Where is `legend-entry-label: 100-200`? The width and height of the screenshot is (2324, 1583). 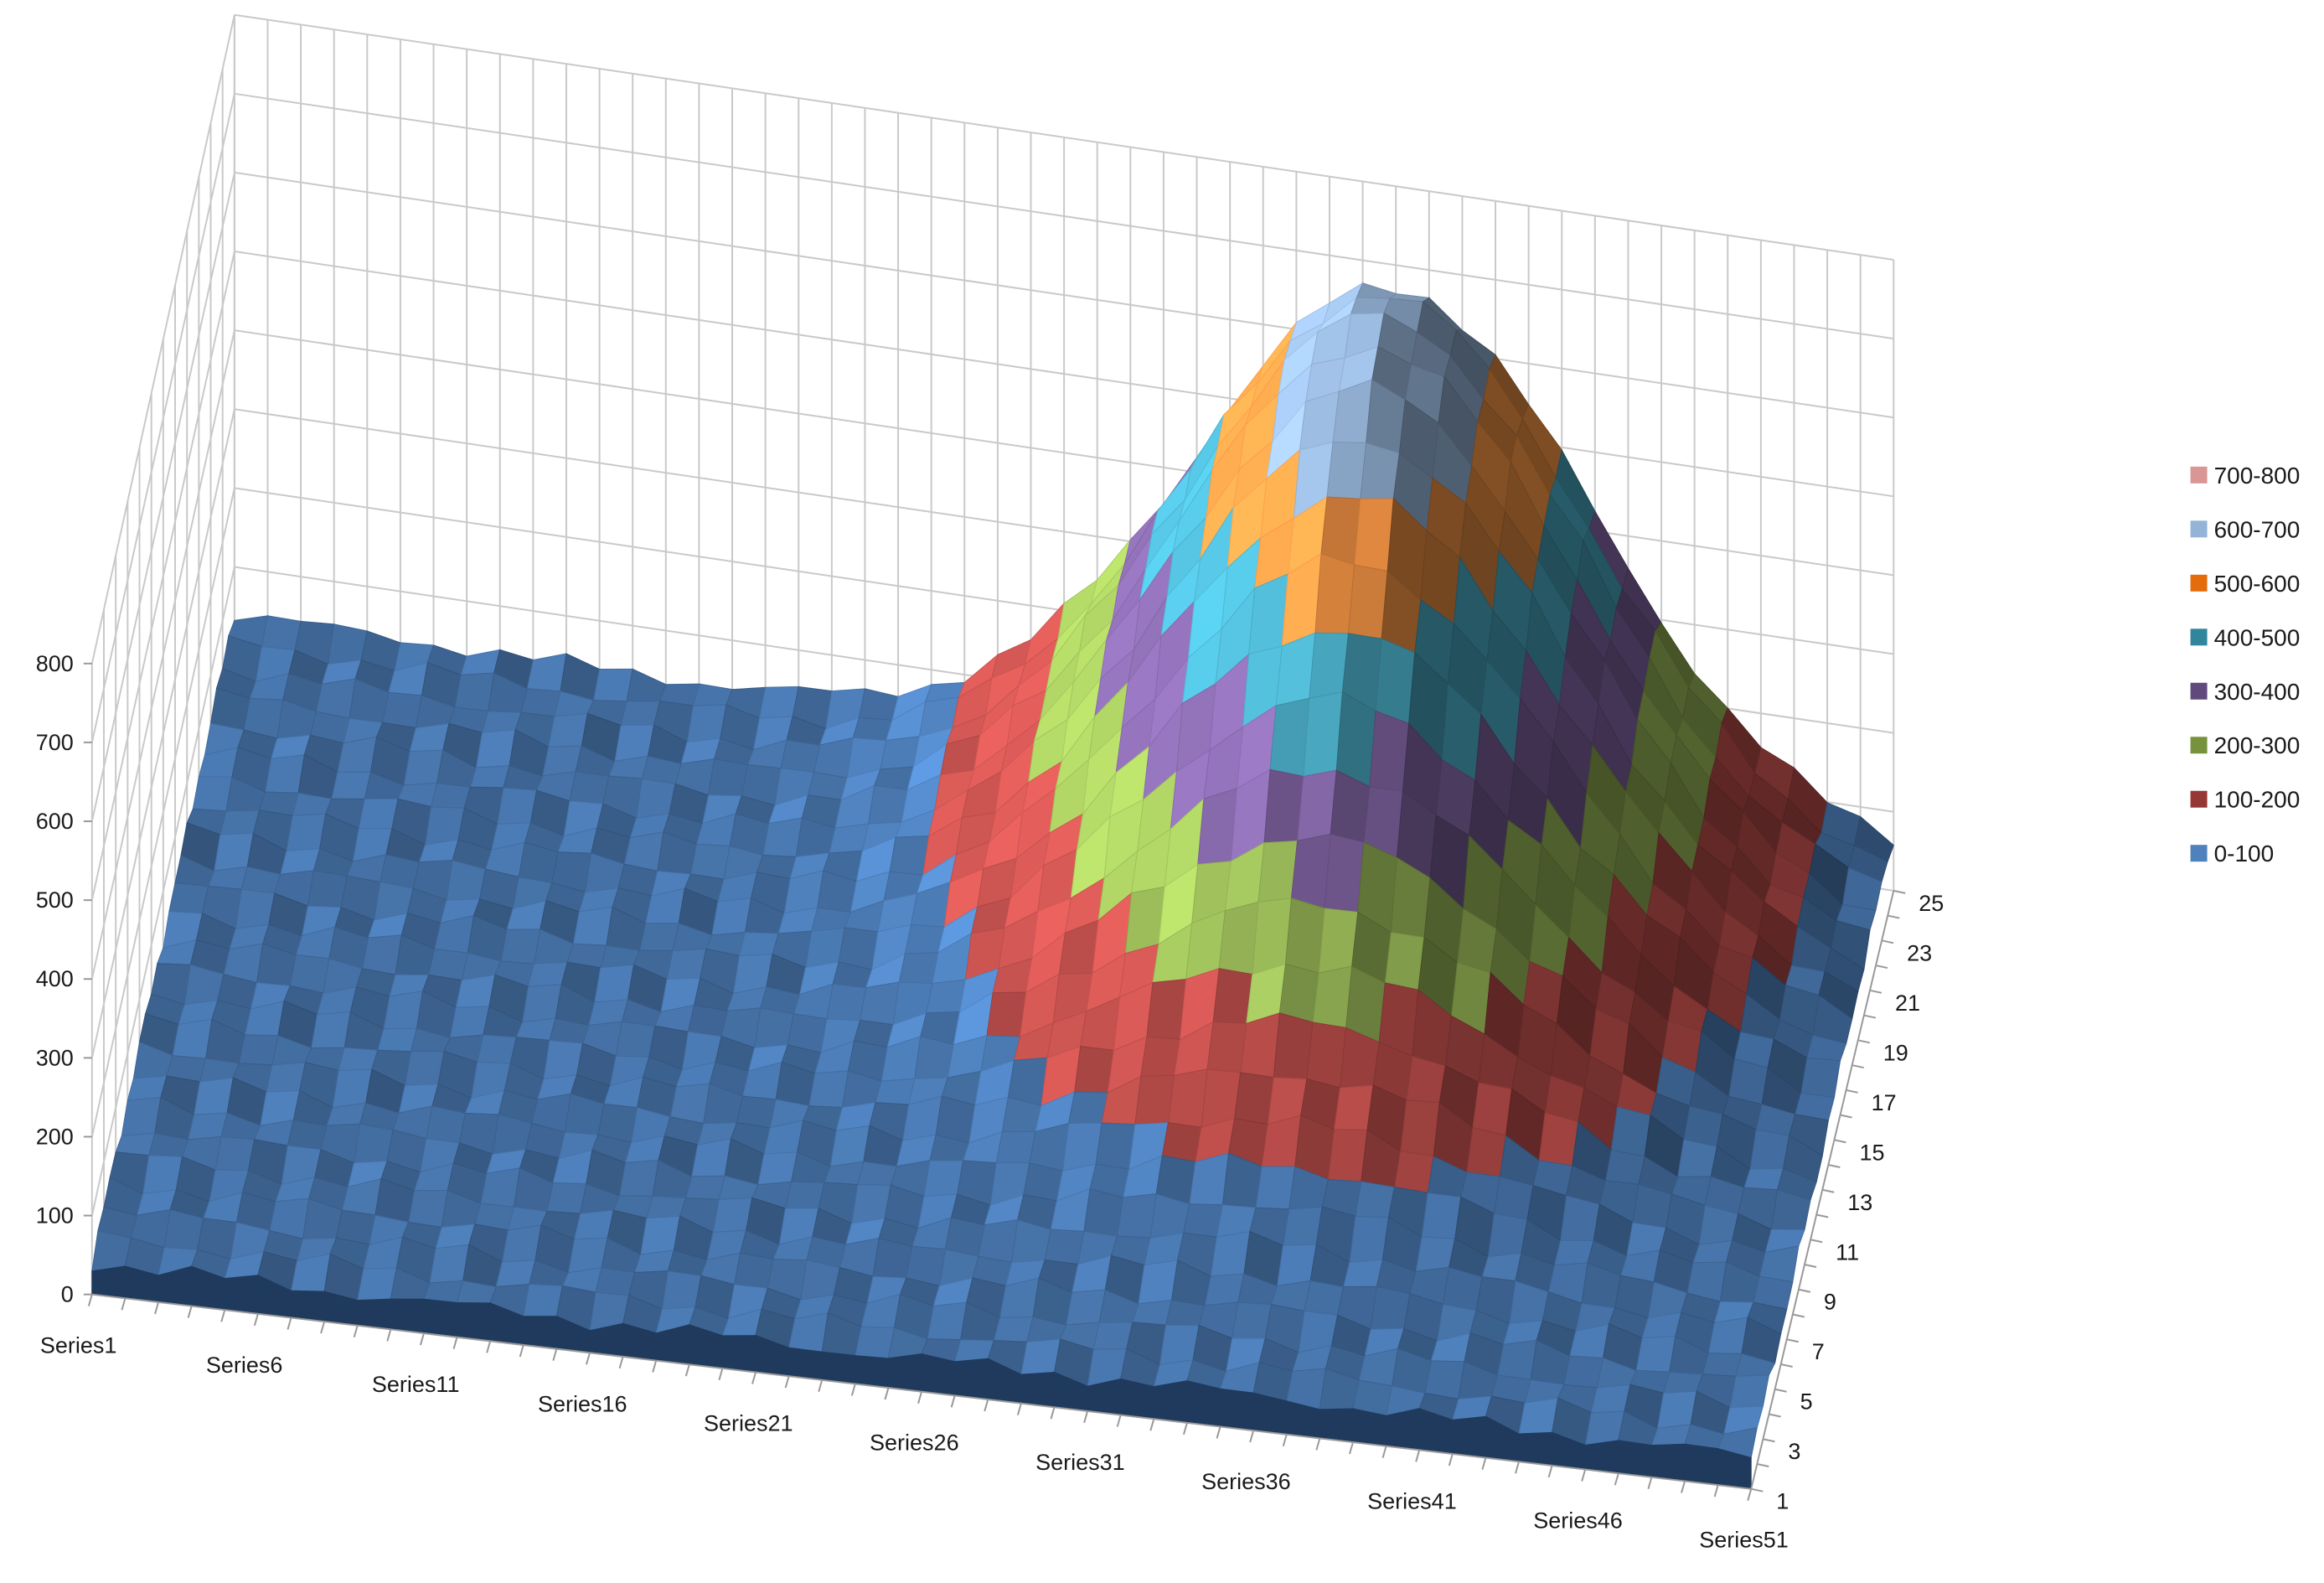
legend-entry-label: 100-200 is located at coordinates (2257, 800).